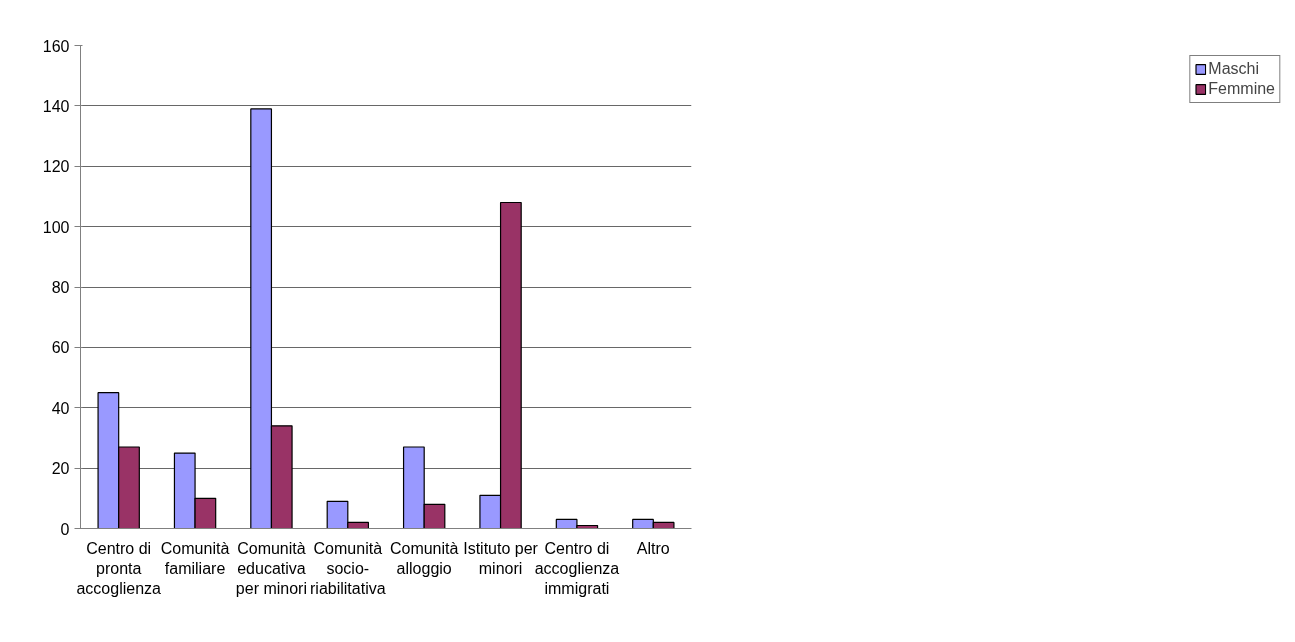  Describe the element at coordinates (60, 408) in the screenshot. I see `y-tick-label: 40` at that location.